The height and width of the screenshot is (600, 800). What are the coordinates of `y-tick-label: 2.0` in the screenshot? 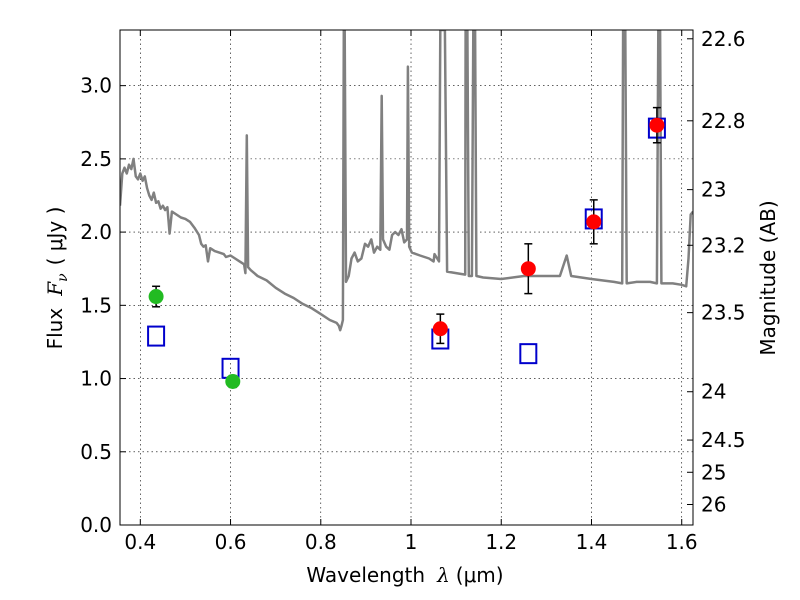 It's located at (96, 232).